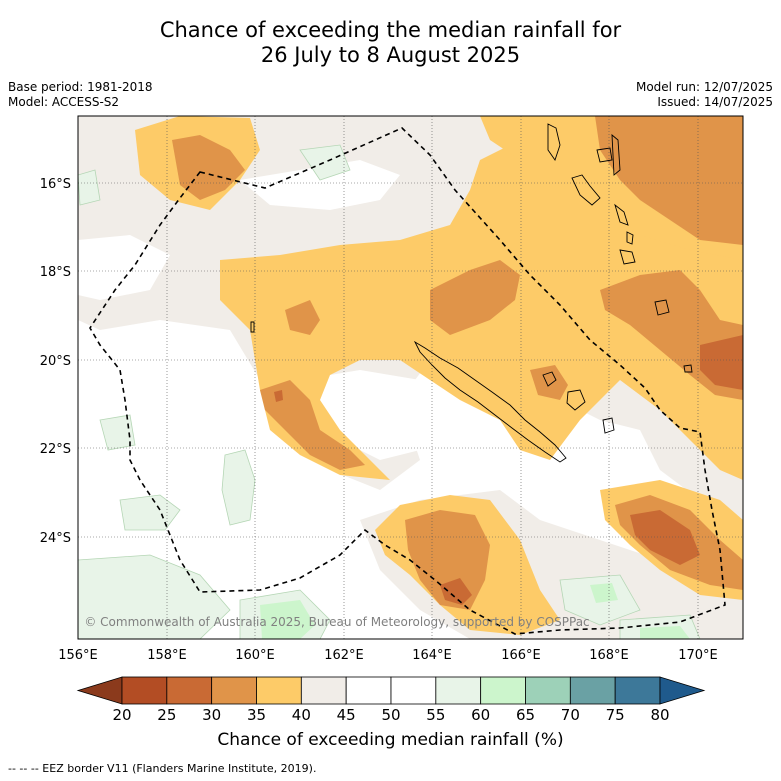  I want to click on lon-label-170e: 170°E, so click(698, 655).